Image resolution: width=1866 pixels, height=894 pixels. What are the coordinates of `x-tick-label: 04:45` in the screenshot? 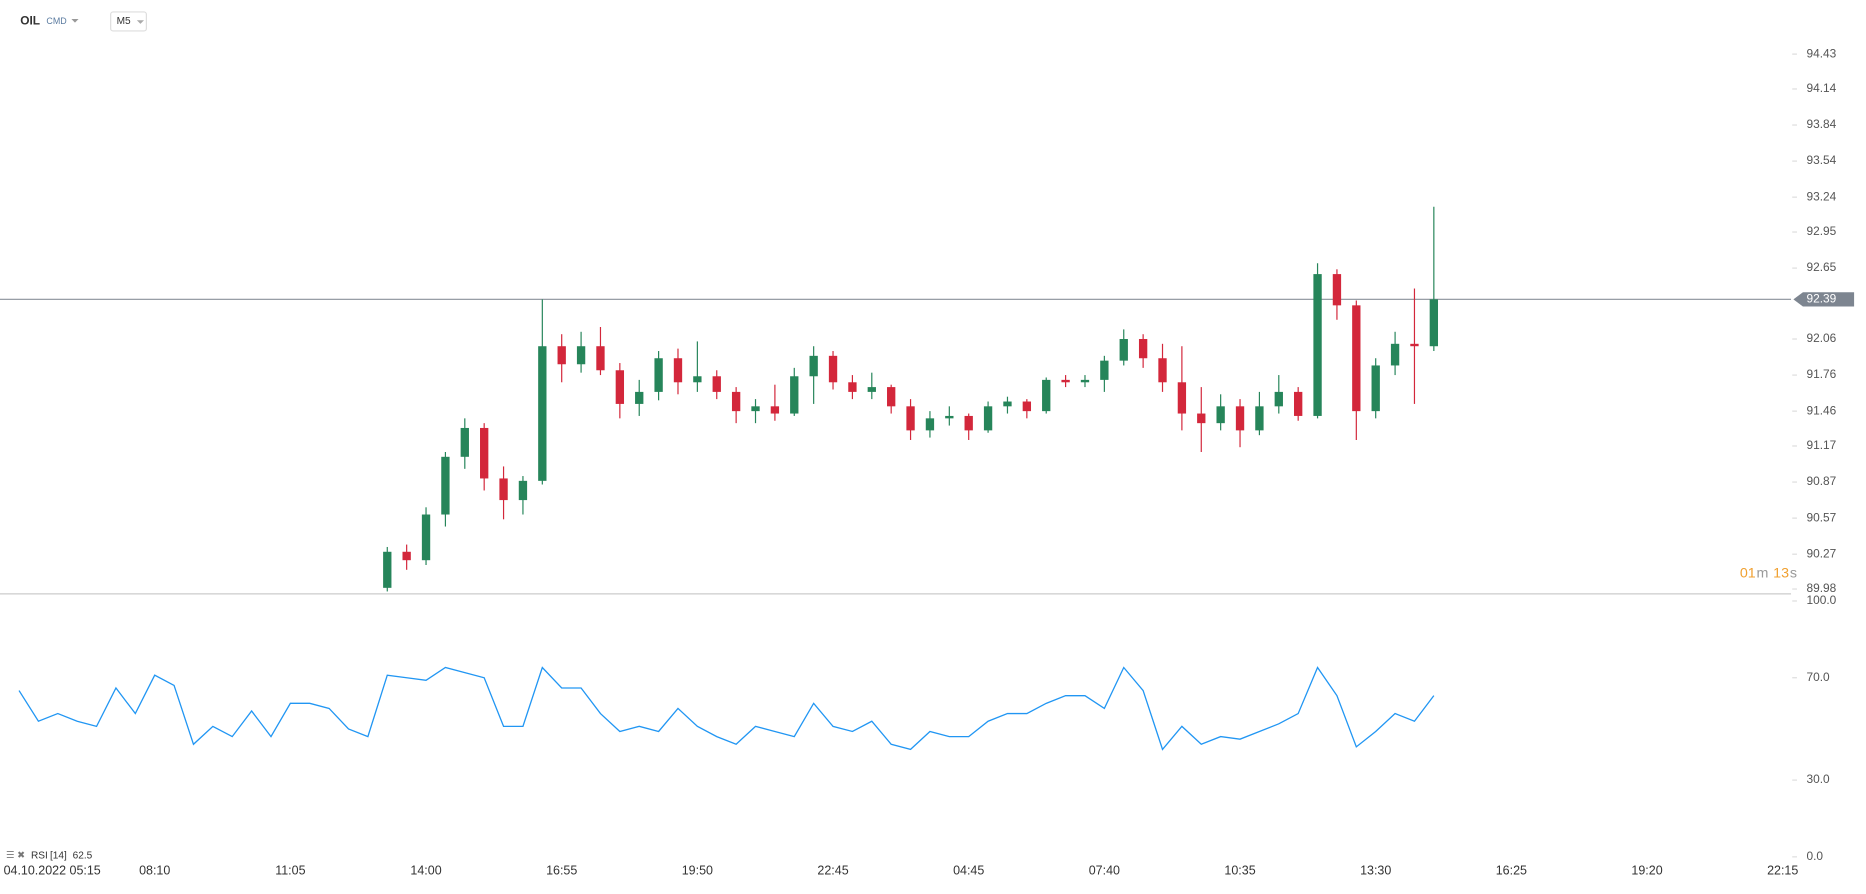 It's located at (968, 870).